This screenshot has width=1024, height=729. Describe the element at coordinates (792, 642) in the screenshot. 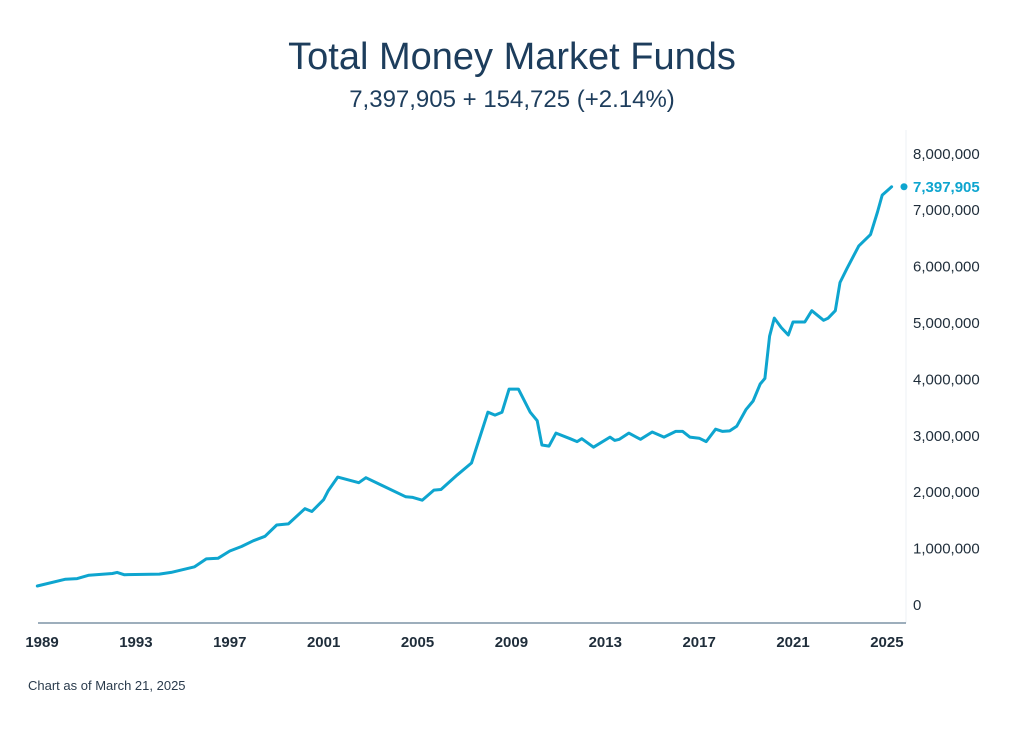

I see `x-tick-label: 2021` at that location.